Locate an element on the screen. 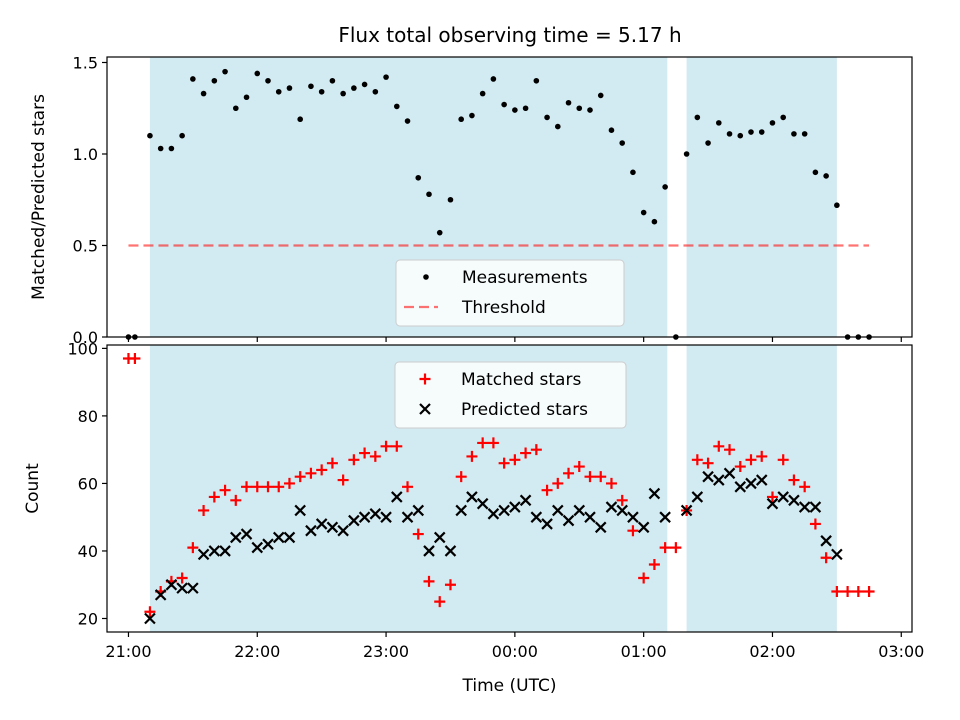 This screenshot has height=720, width=960. y-tick-label: 0.5 is located at coordinates (85, 245).